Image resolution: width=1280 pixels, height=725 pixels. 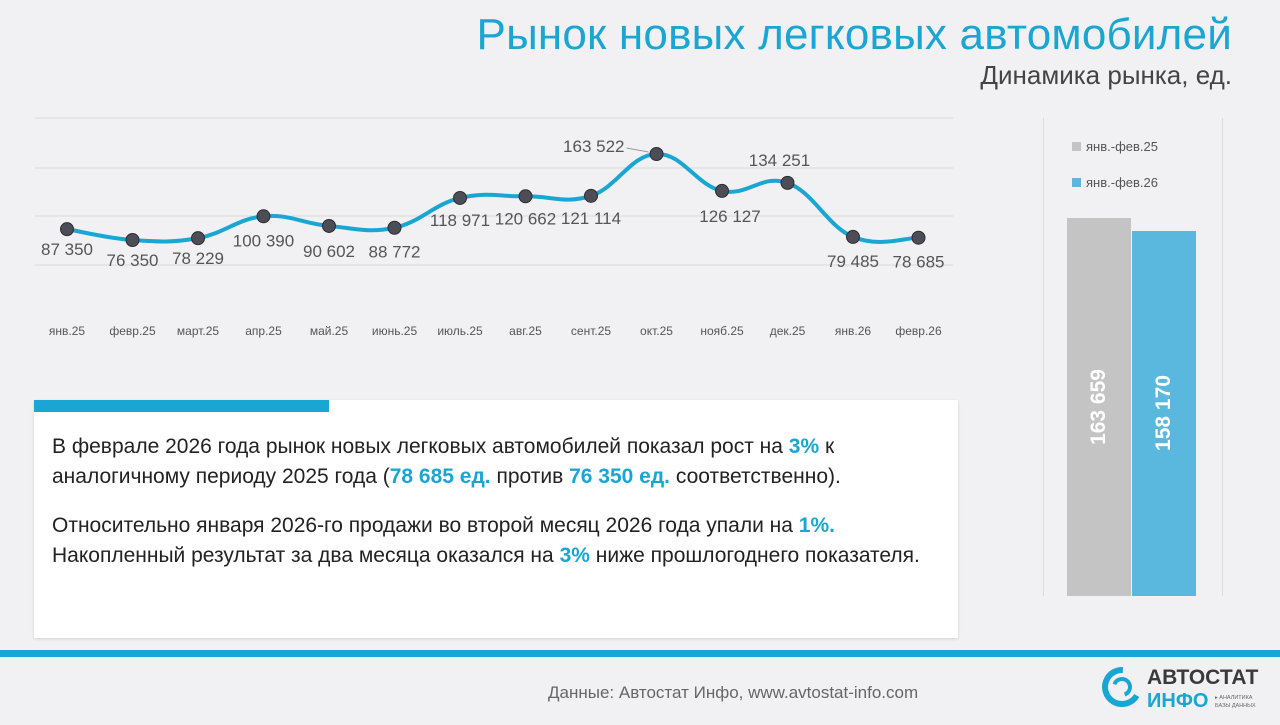 What do you see at coordinates (530, 476) in the screenshot?
I see `paragraph-text: против` at bounding box center [530, 476].